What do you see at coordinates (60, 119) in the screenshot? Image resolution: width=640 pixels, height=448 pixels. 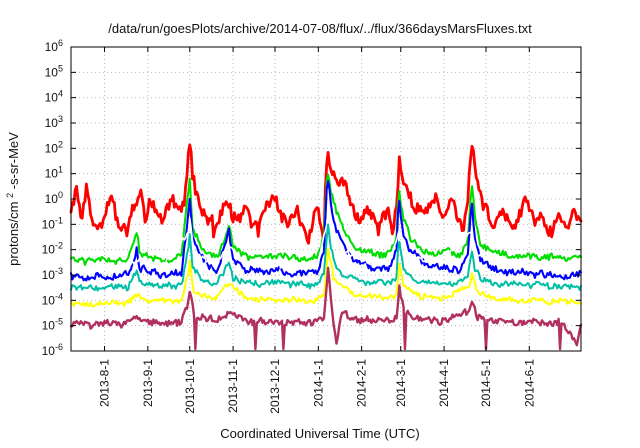 I see `y-tick-label-exponent: 3` at bounding box center [60, 119].